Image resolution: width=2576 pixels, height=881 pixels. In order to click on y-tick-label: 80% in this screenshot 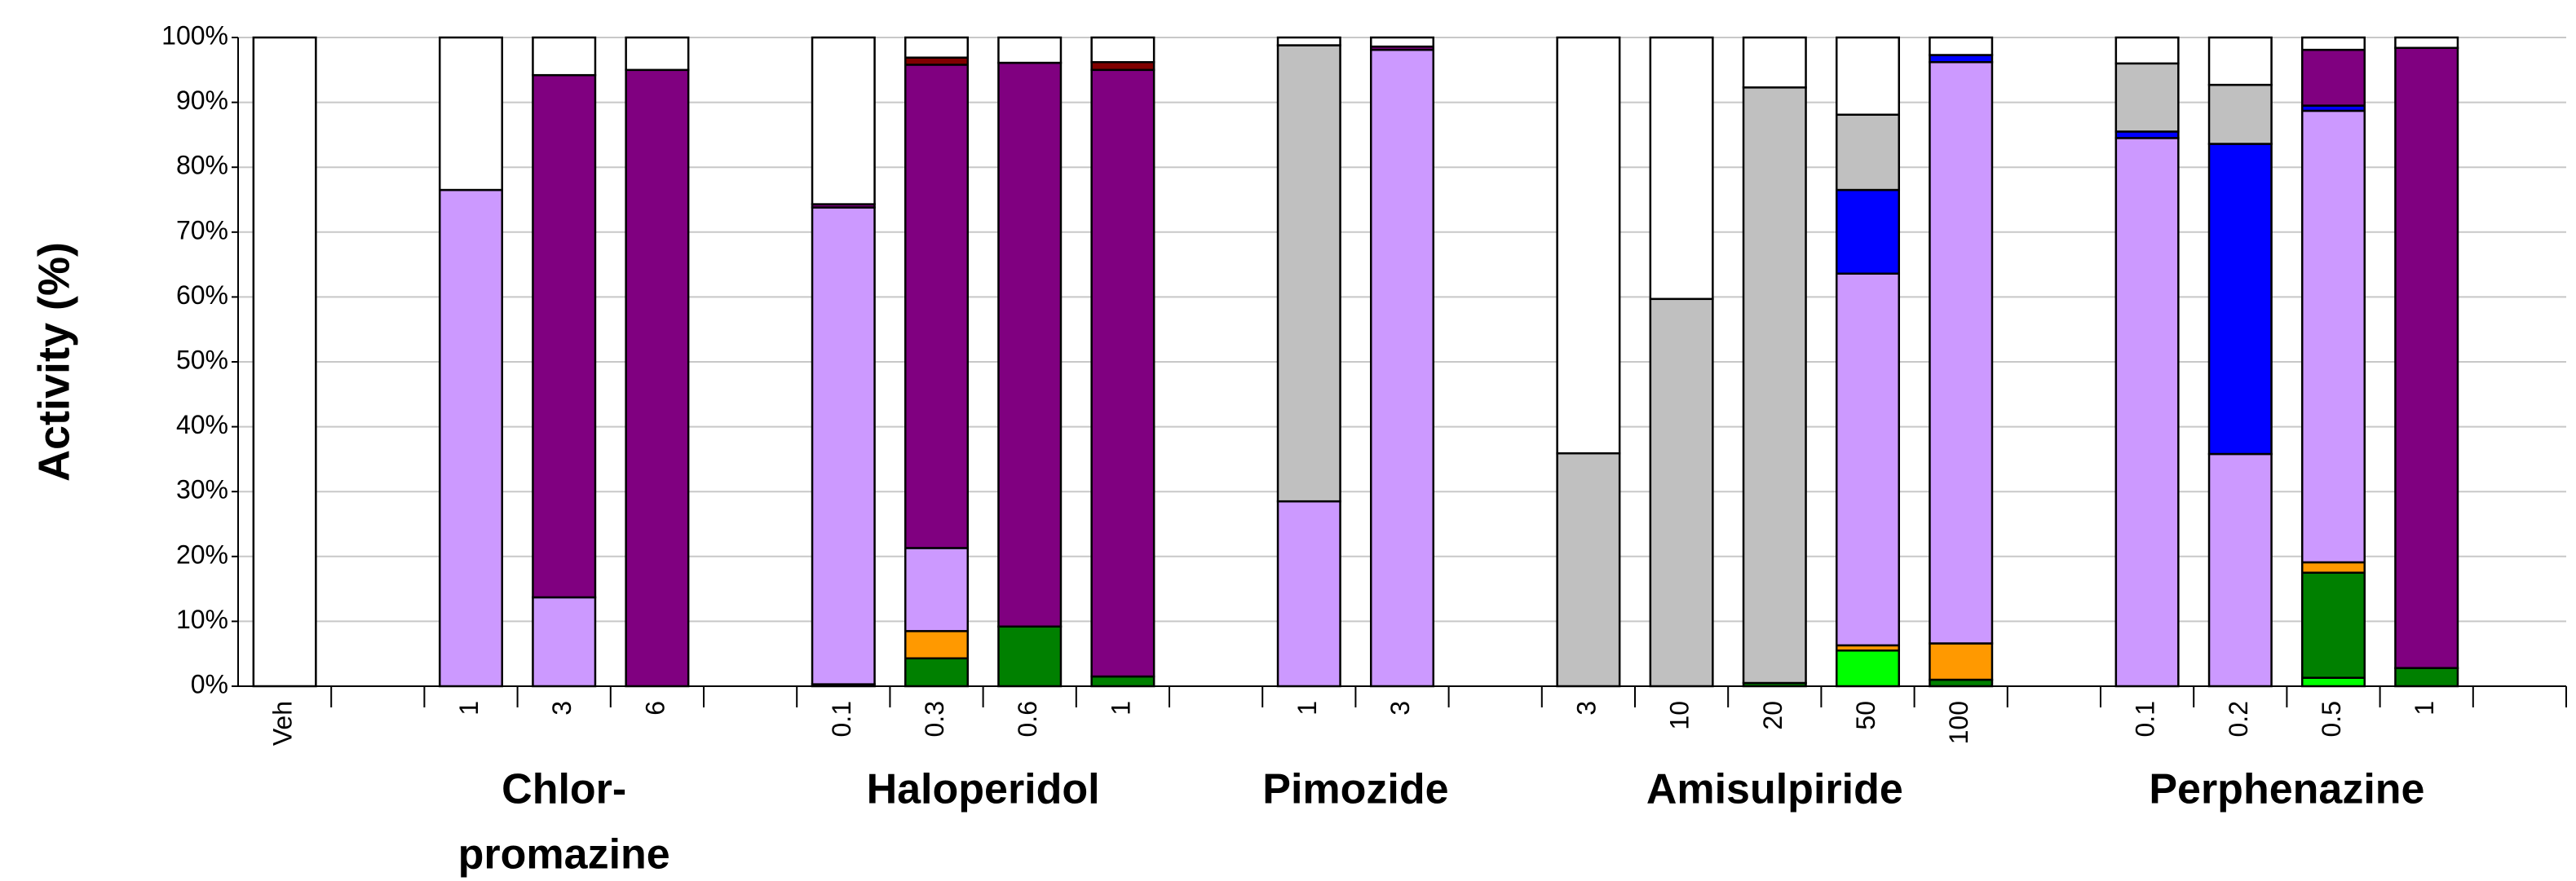, I will do `click(202, 165)`.